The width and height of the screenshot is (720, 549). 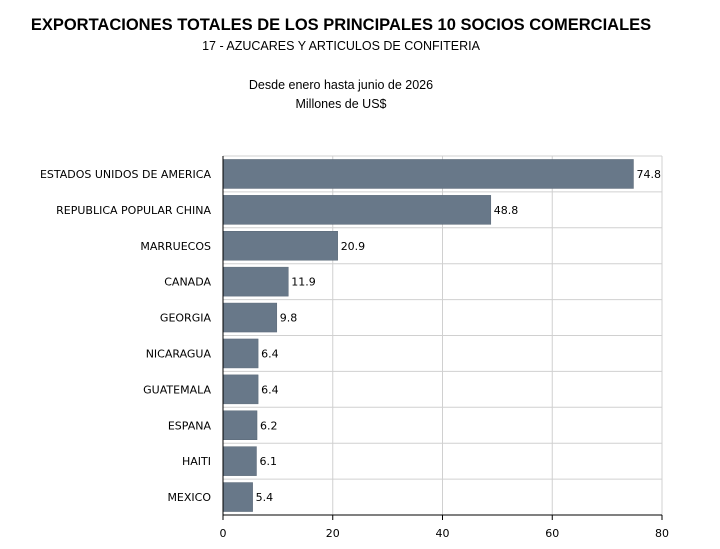 I want to click on data-label: 9.8, so click(x=289, y=318).